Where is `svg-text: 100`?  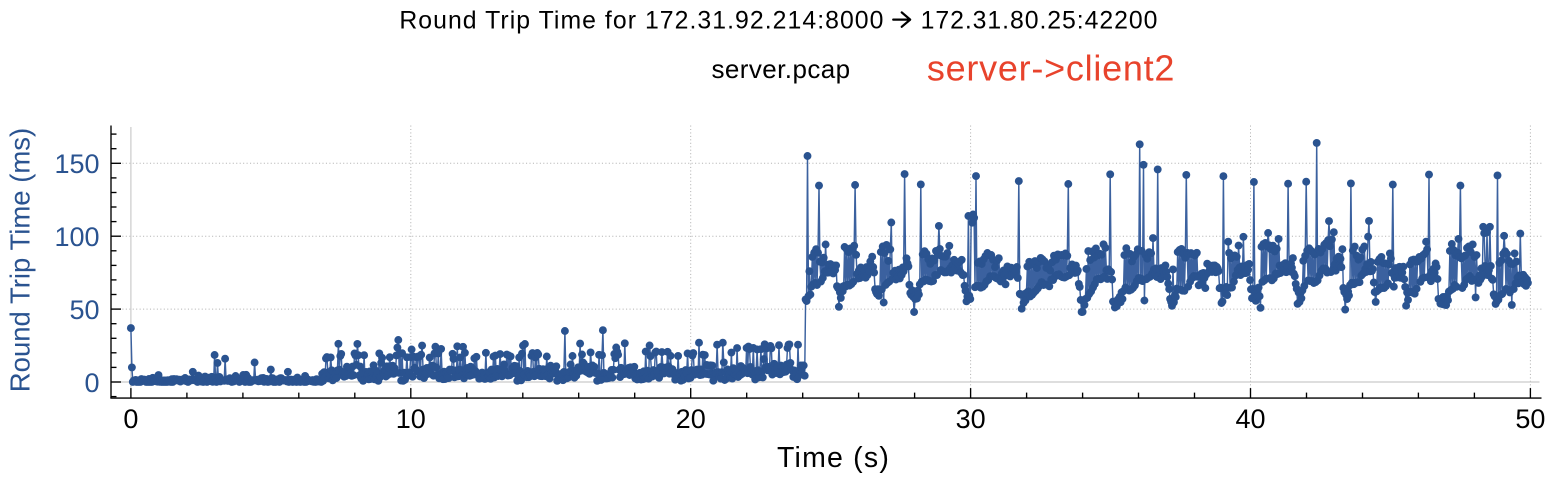
svg-text: 100 is located at coordinates (76, 237).